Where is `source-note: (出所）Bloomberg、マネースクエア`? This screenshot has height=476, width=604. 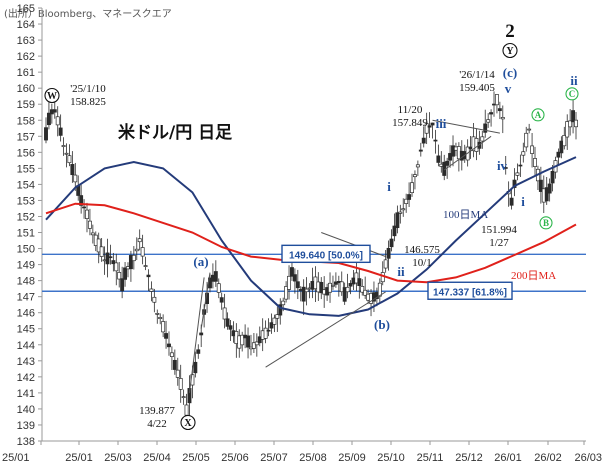 source-note: (出所）Bloomberg、マネースクエア is located at coordinates (88, 13).